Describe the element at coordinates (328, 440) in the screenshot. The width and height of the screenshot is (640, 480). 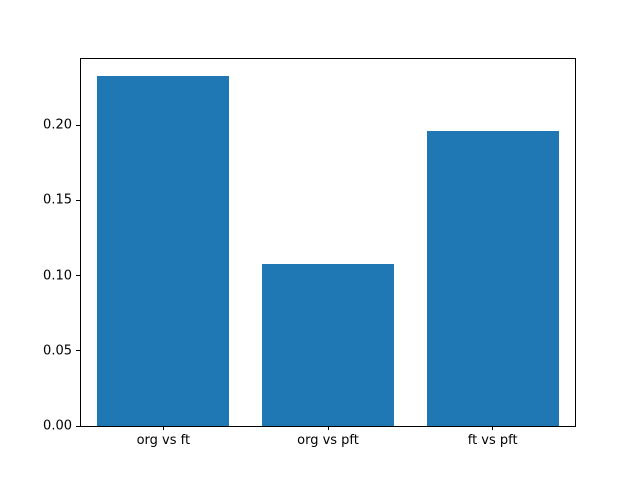
I see `x-tick-label: org vs pft` at that location.